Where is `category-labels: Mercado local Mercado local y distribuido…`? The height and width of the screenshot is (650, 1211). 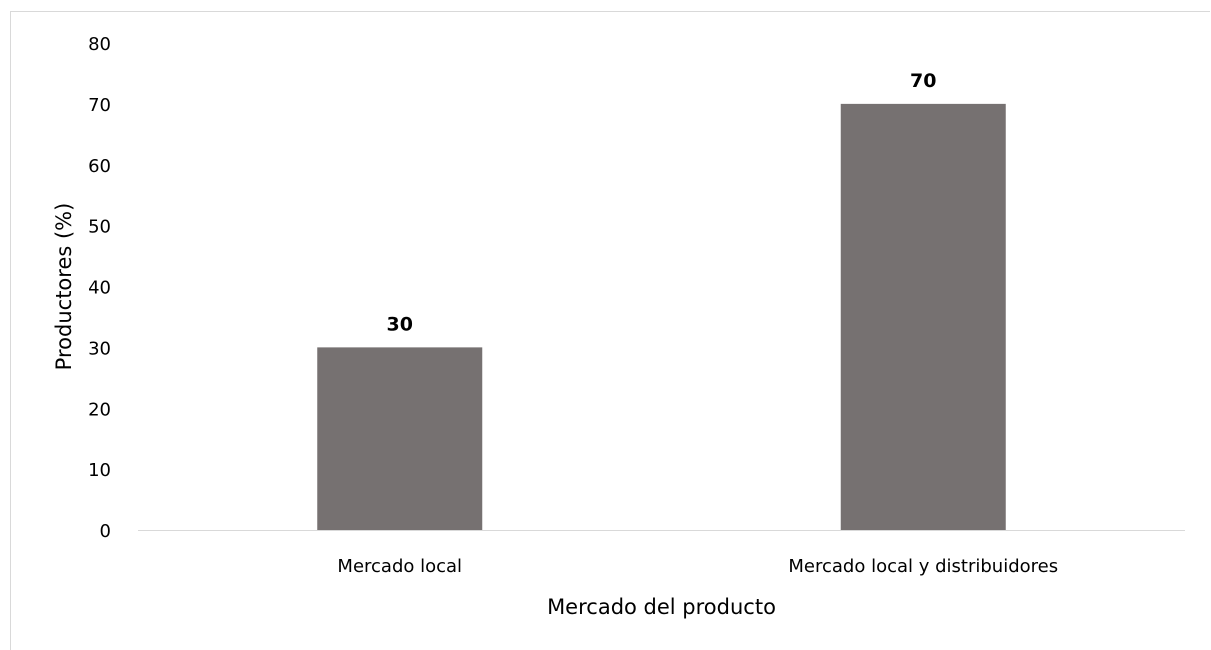
category-labels: Mercado local Mercado local y distribuido… is located at coordinates (697, 566).